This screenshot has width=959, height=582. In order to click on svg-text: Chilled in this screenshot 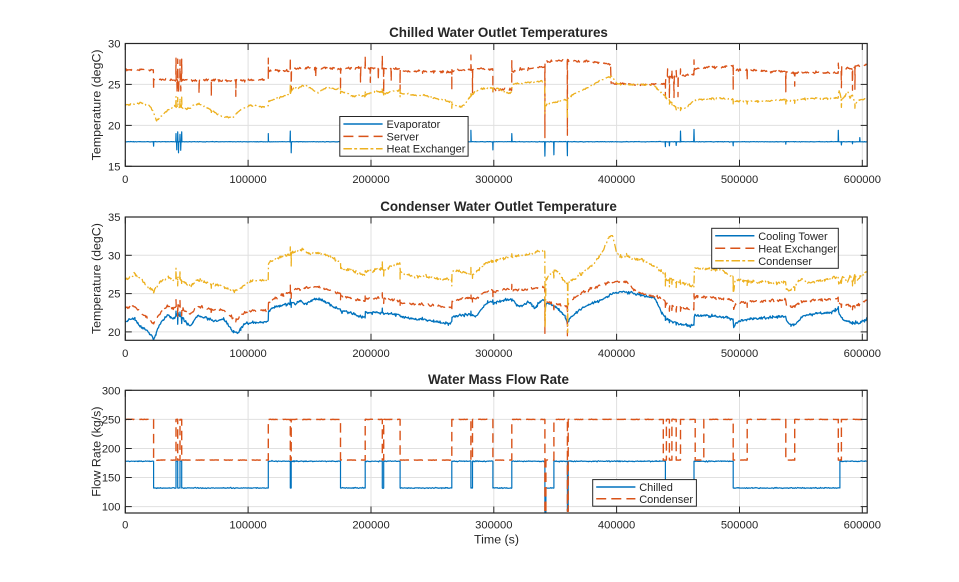, I will do `click(656, 488)`.